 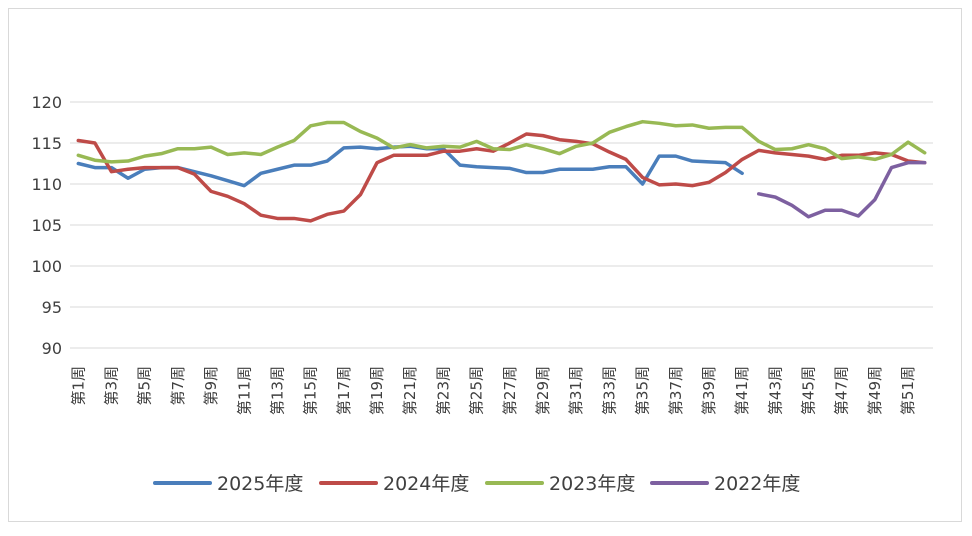 I want to click on y-tick-label: 120, so click(x=46, y=102).